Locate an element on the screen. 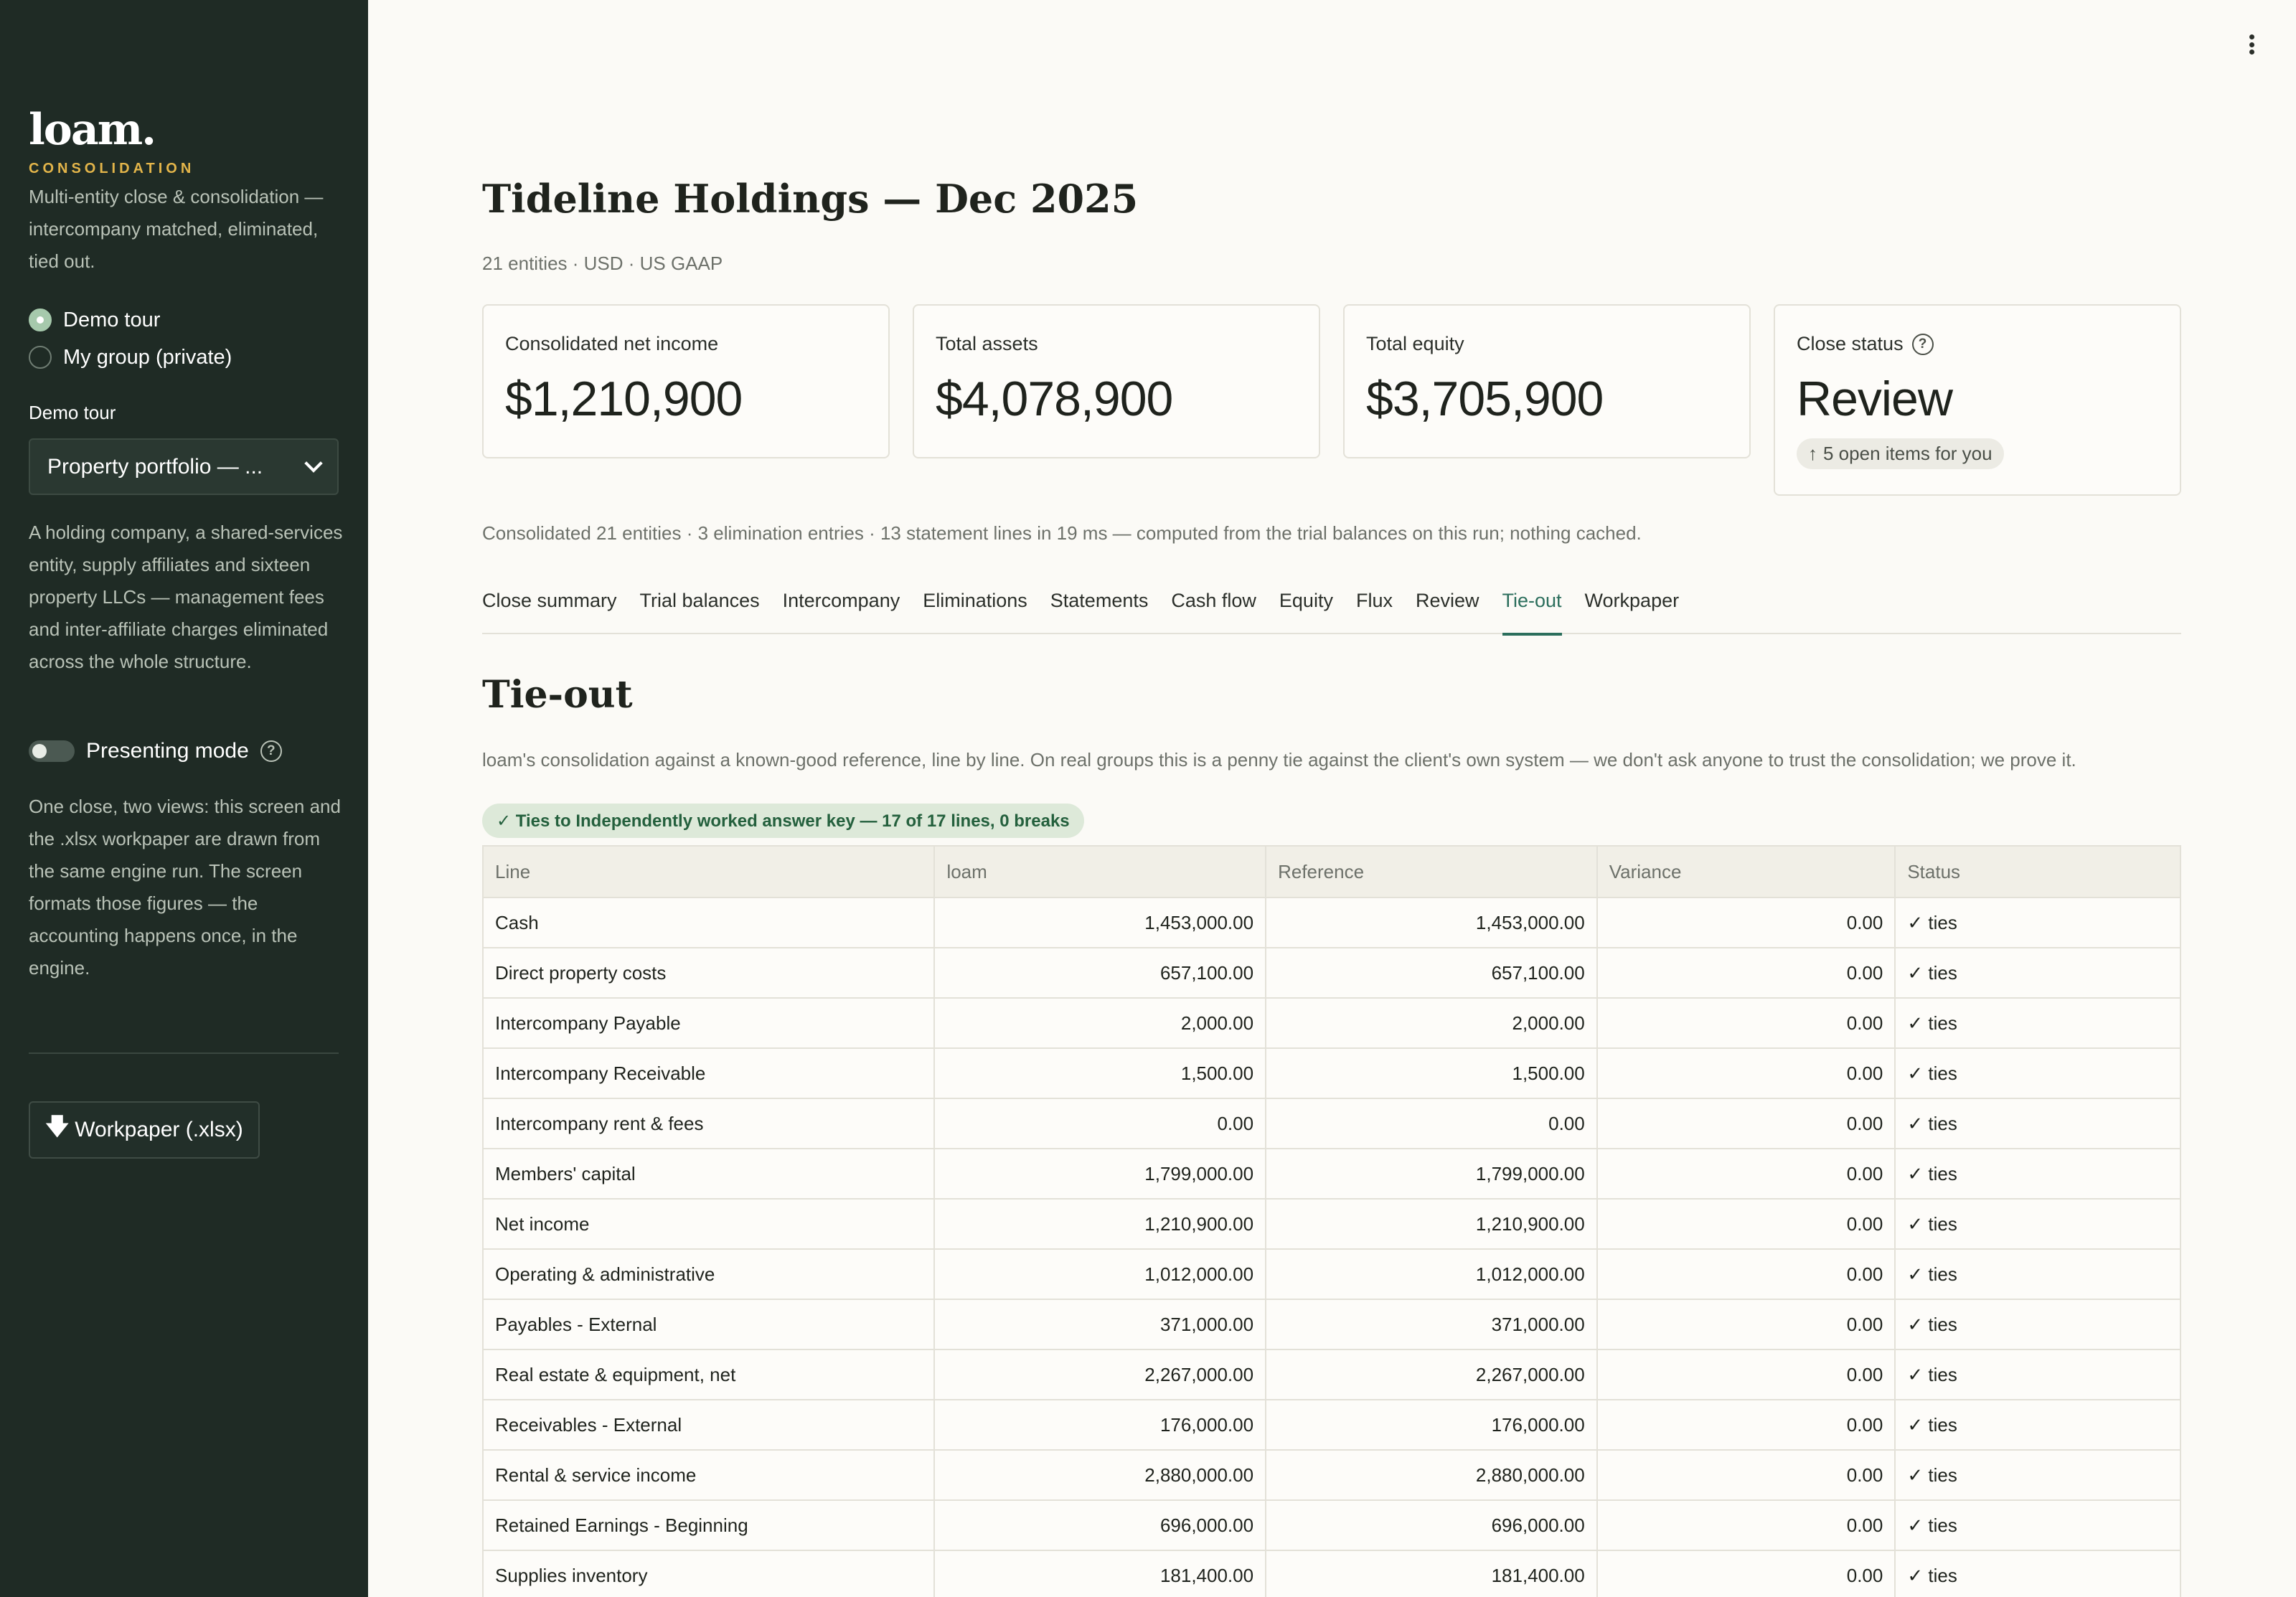 This screenshot has width=2296, height=1597. reference-value-cell: 1,453,000.00 is located at coordinates (1432, 923).